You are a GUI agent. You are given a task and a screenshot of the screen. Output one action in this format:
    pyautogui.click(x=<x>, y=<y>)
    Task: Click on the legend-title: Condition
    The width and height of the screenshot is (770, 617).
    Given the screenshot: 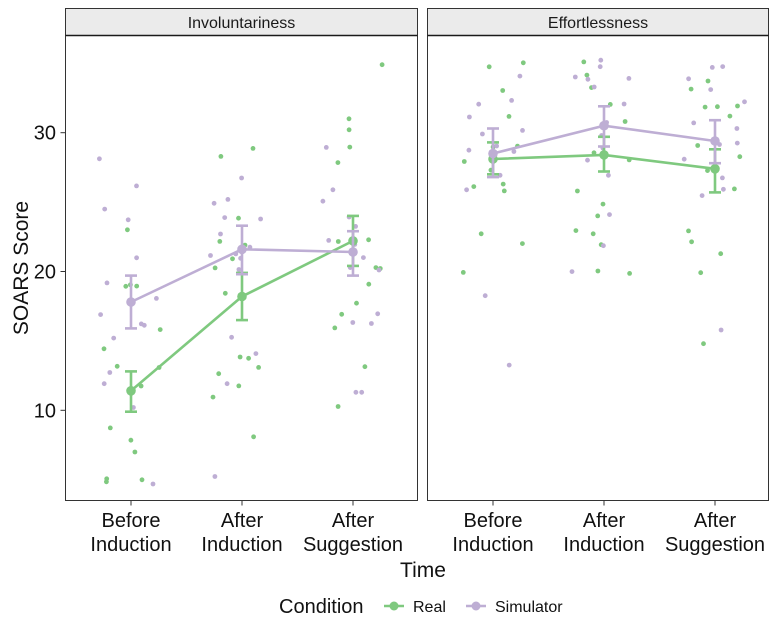 What is the action you would take?
    pyautogui.click(x=321, y=606)
    